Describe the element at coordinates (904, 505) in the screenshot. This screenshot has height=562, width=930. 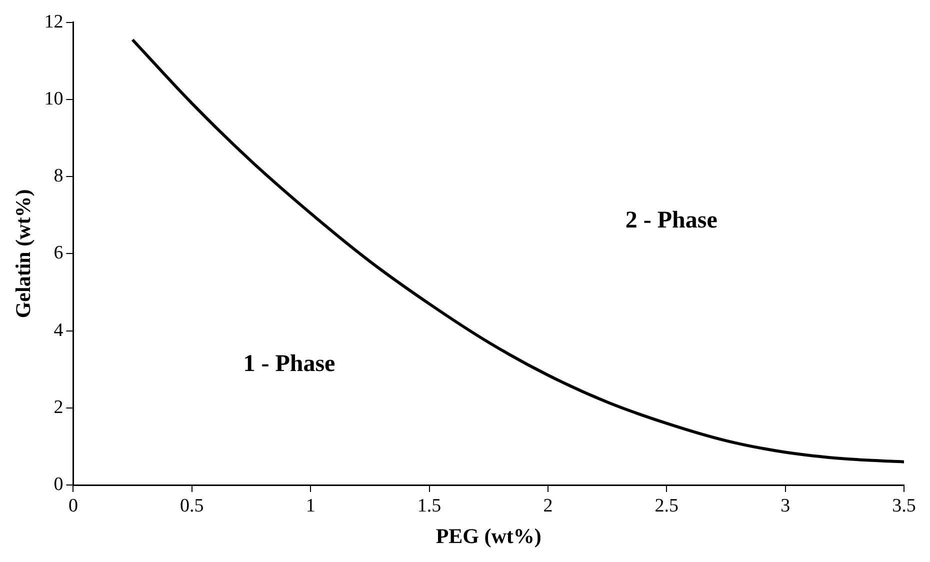
I see `x-tick-label: 3.5` at that location.